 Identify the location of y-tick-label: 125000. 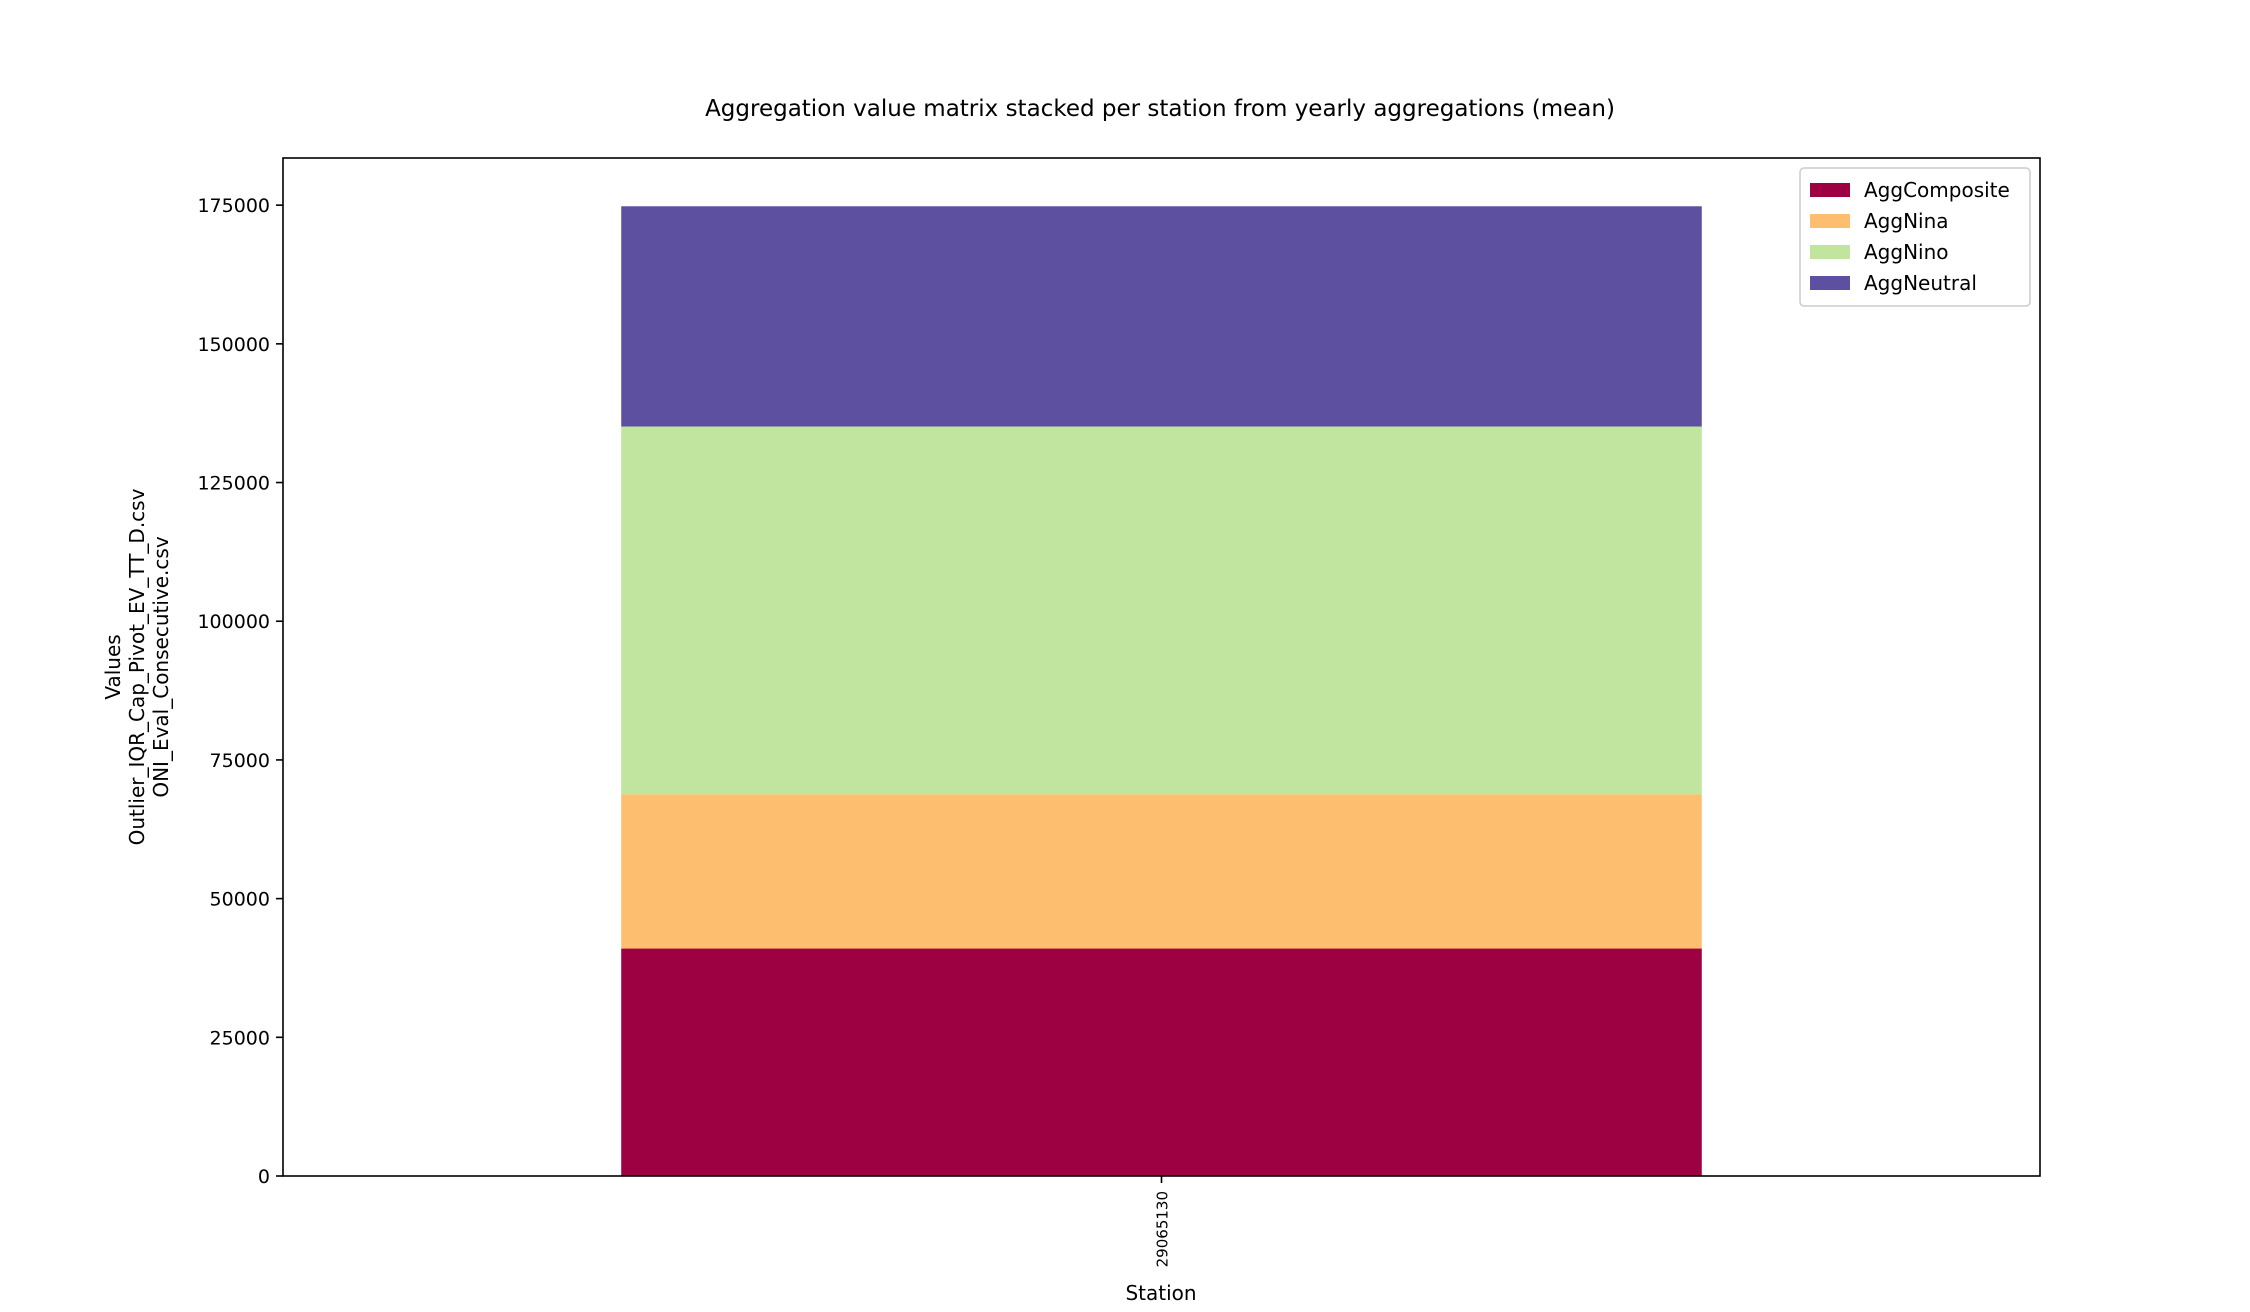
(233, 484).